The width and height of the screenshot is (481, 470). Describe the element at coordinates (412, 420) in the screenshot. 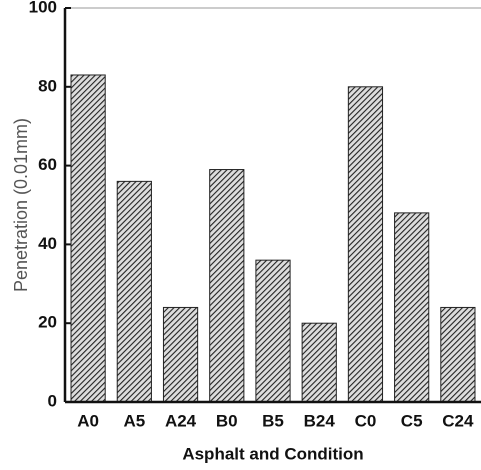

I see `x-tick-label: C5` at that location.